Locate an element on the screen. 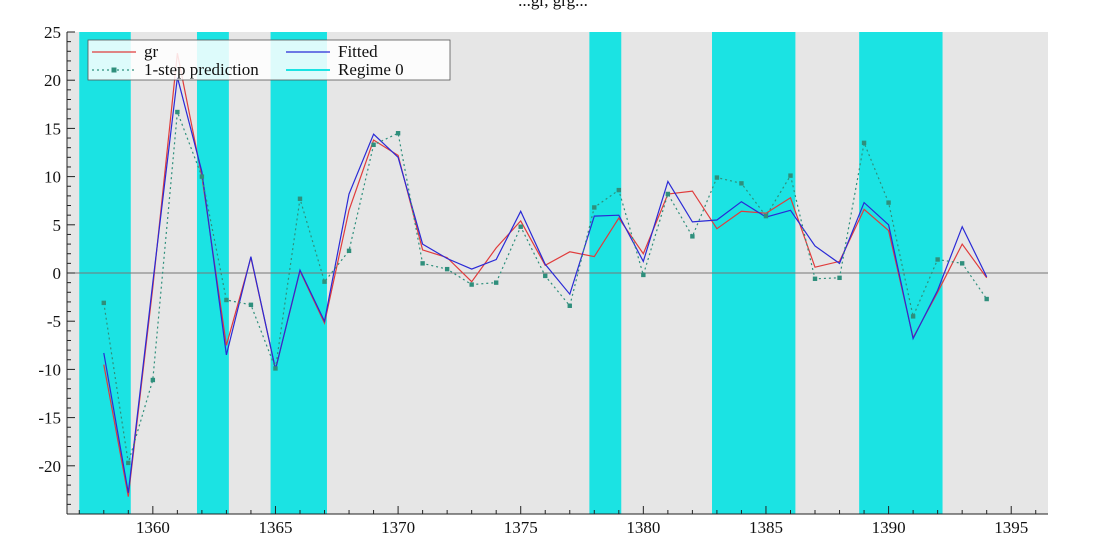 This screenshot has width=1107, height=542. legend-label: gr is located at coordinates (151, 51).